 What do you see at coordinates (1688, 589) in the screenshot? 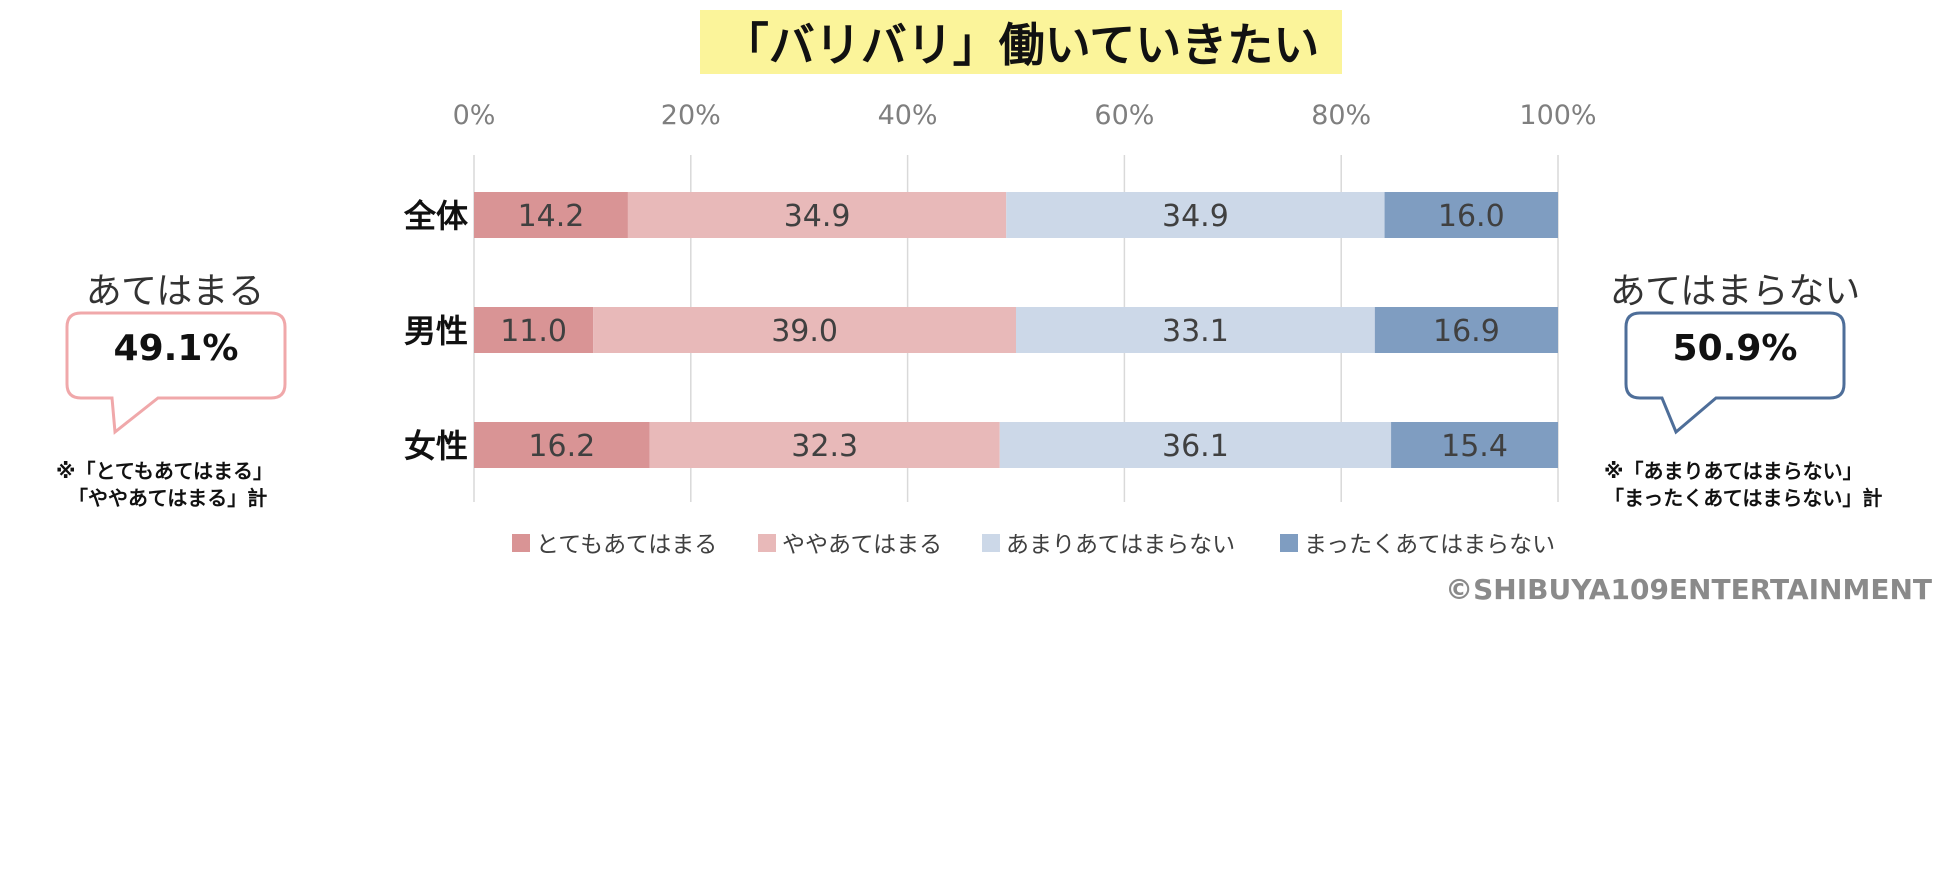
I see `copyright-text: ©SHIBUYA109ENTERTAINMENT` at bounding box center [1688, 589].